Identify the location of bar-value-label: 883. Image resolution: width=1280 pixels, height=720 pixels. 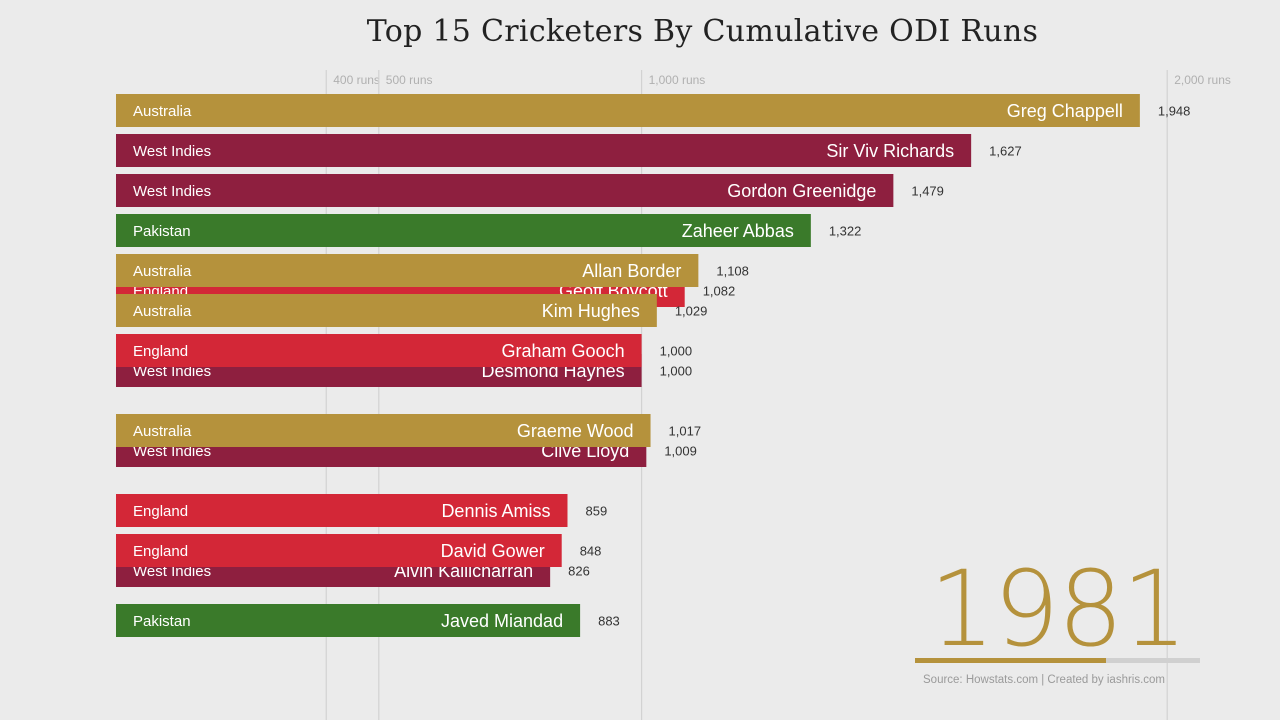
(609, 621).